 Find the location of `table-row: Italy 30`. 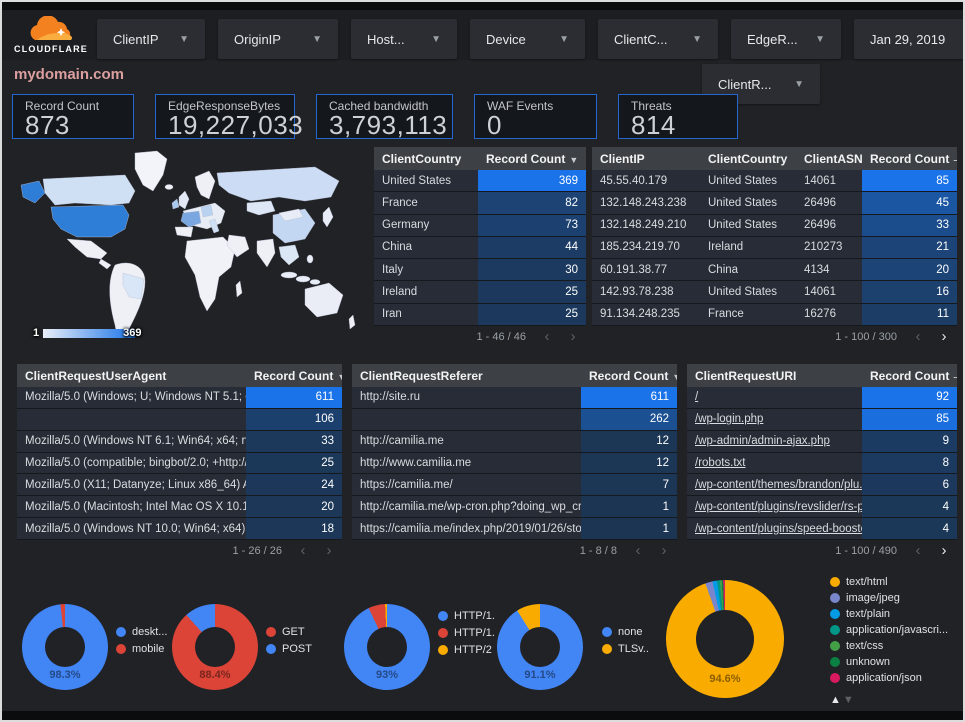

table-row: Italy 30 is located at coordinates (480, 270).